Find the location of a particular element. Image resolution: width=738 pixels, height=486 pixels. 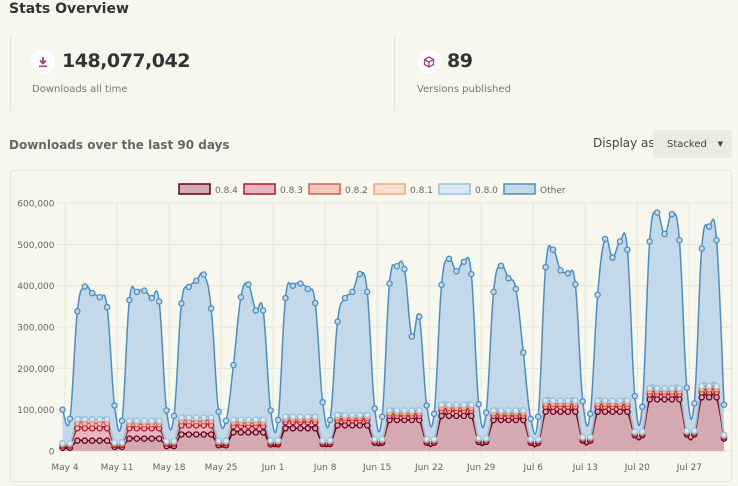

legend-label: 0.8.0 is located at coordinates (486, 191).